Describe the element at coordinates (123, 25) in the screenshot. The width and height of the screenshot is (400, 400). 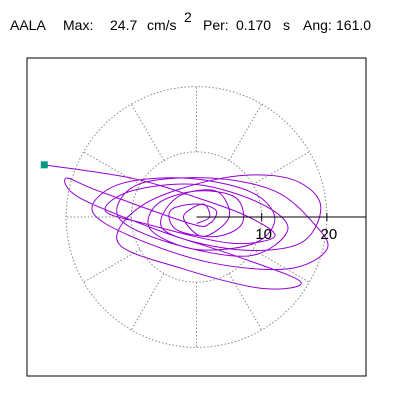
I see `max-value: 24.7` at that location.